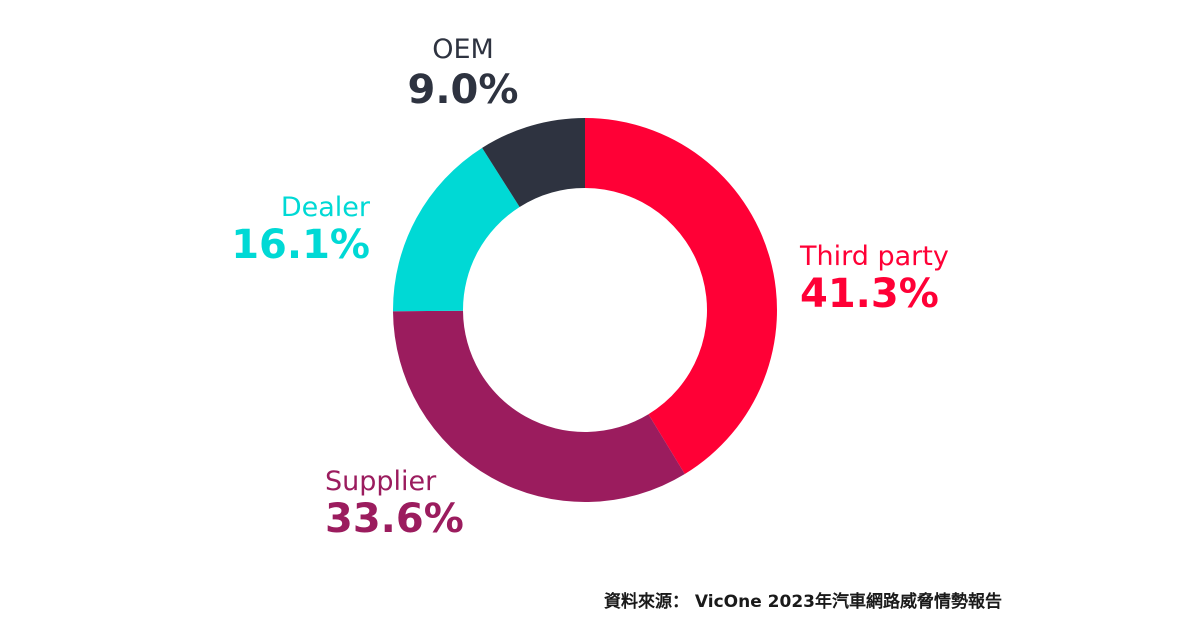  Describe the element at coordinates (300, 245) in the screenshot. I see `slice-value-dealer: 16.1%` at that location.